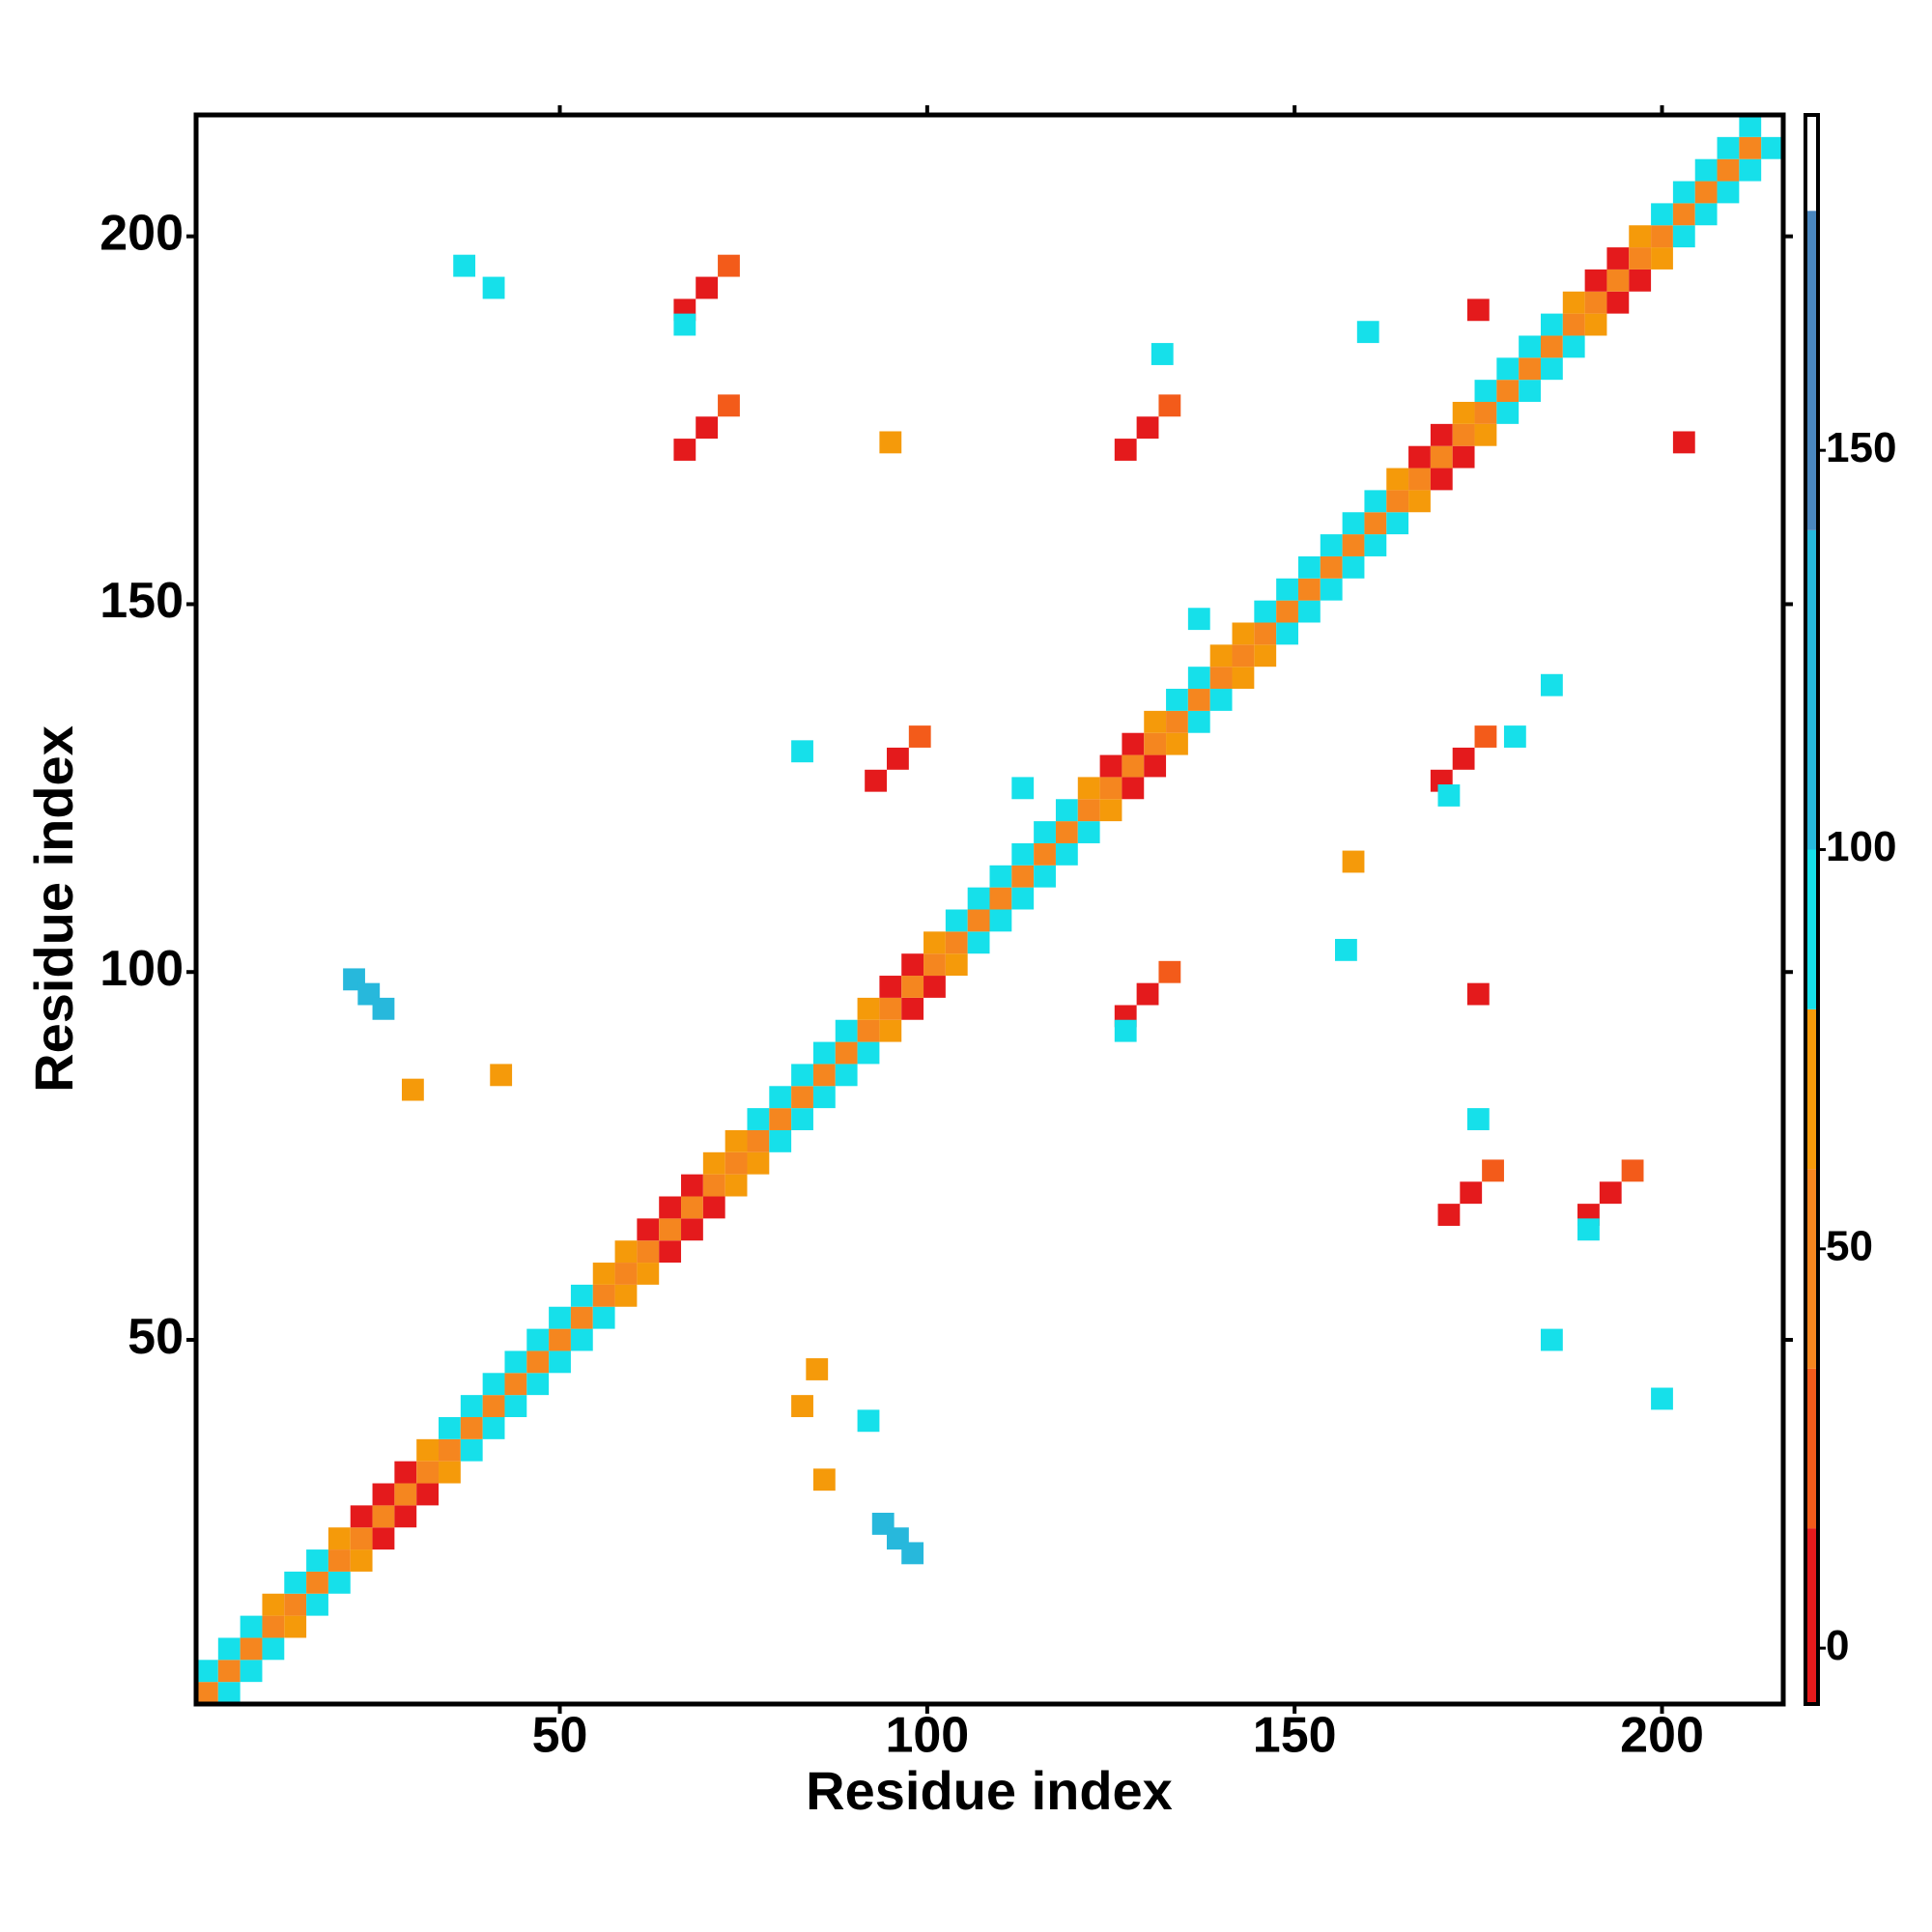  What do you see at coordinates (53, 909) in the screenshot?
I see `y-axis-label: Residue index` at bounding box center [53, 909].